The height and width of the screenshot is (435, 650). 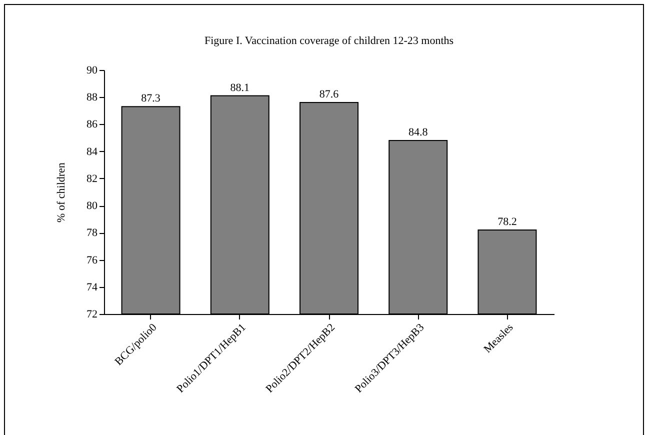 I want to click on y-tick-label: 78, so click(x=92, y=233).